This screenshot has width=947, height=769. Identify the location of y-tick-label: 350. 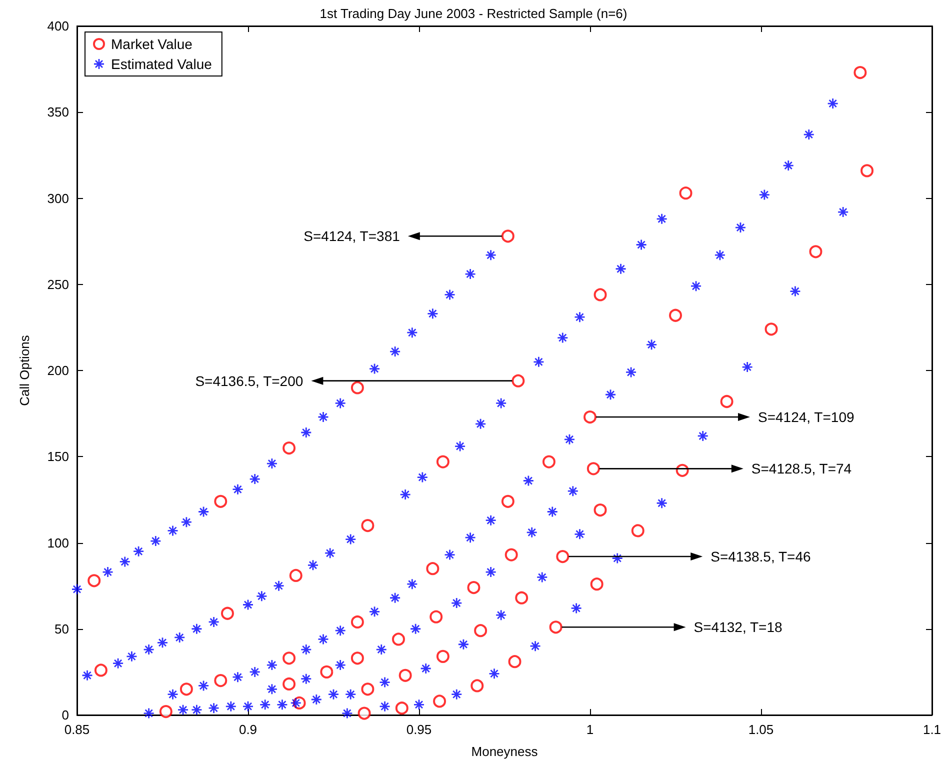
(58, 112).